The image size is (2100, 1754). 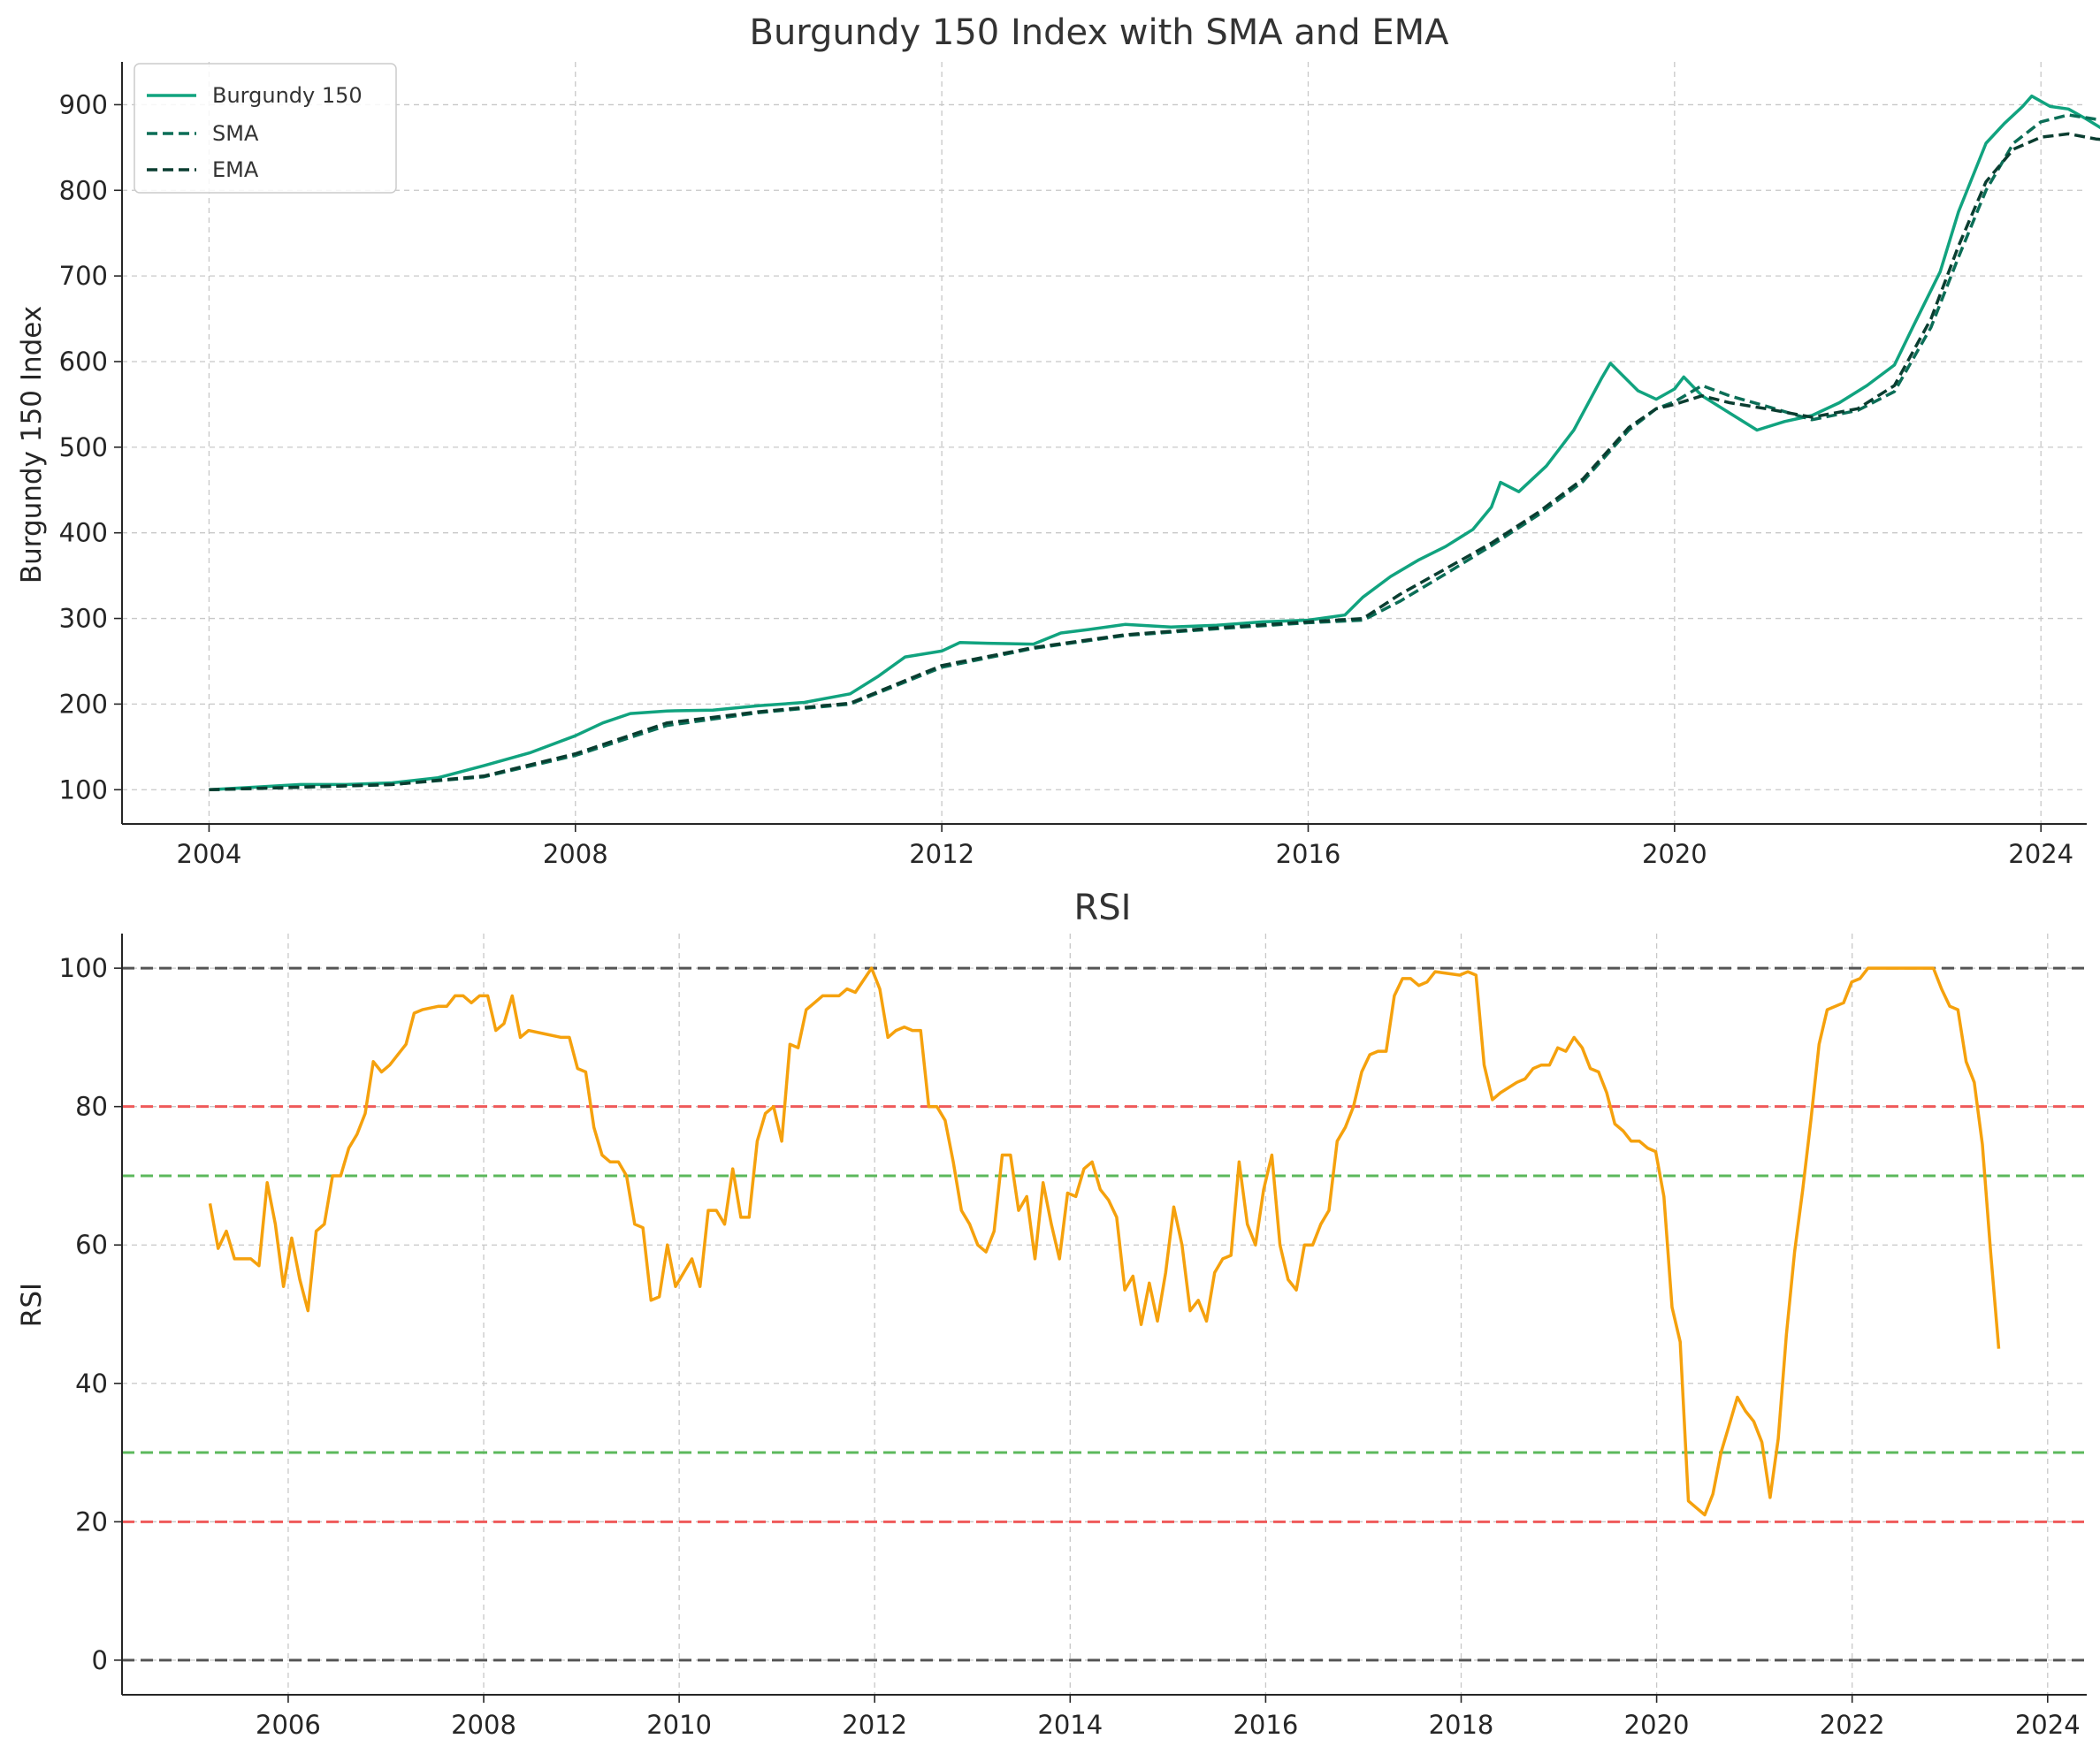 What do you see at coordinates (235, 133) in the screenshot?
I see `legend-label-sma: SMA` at bounding box center [235, 133].